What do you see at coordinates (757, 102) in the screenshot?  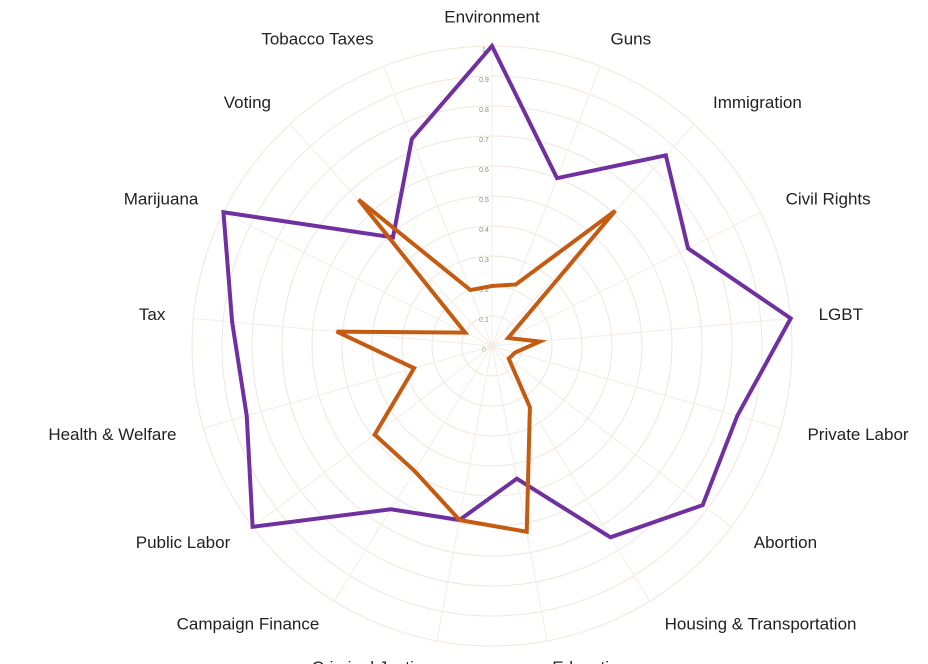 I see `category-label: Immigration` at bounding box center [757, 102].